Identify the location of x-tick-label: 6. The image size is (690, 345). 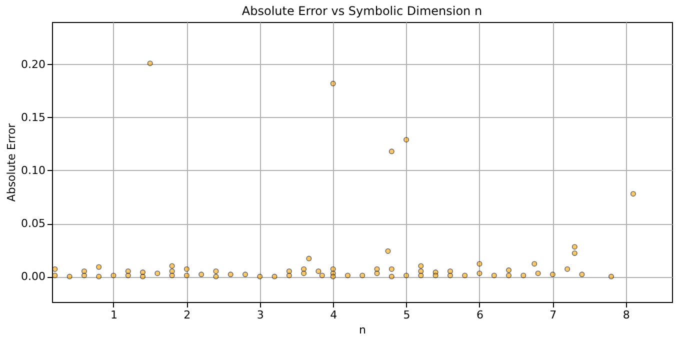
(480, 315).